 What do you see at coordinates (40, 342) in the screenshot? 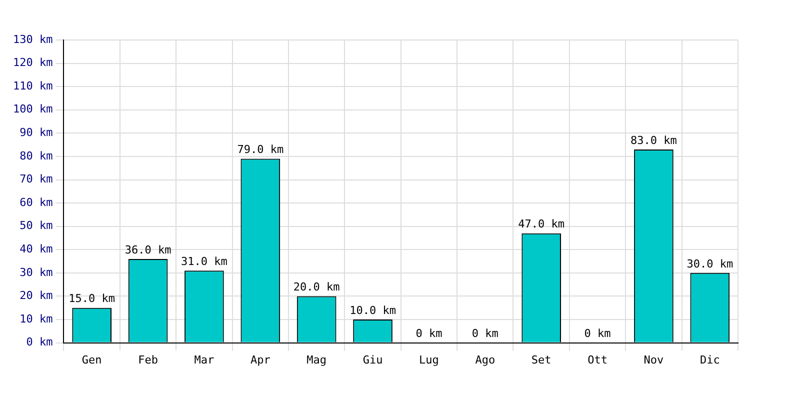
I see `y-tick-label: 0 km` at bounding box center [40, 342].